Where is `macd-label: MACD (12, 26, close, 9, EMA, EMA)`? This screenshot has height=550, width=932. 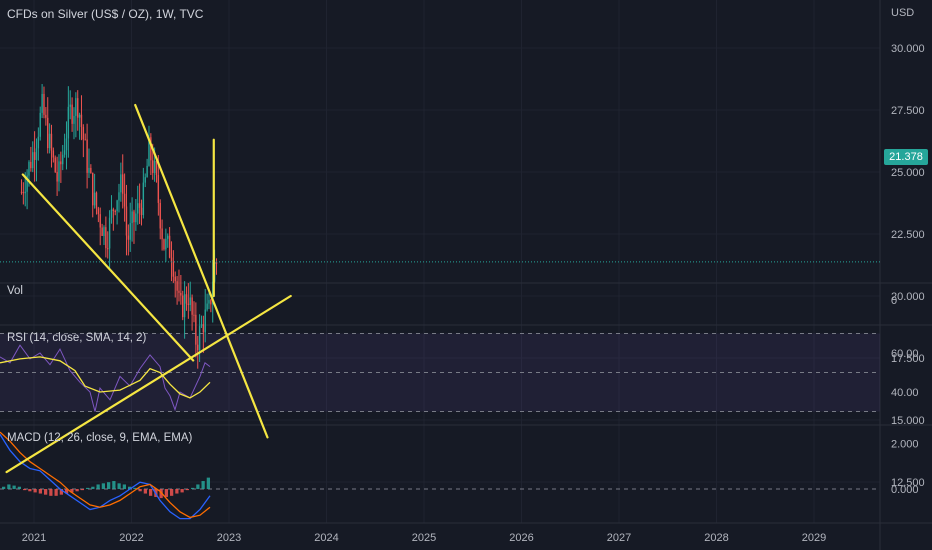
macd-label: MACD (12, 26, close, 9, EMA, EMA) is located at coordinates (100, 438).